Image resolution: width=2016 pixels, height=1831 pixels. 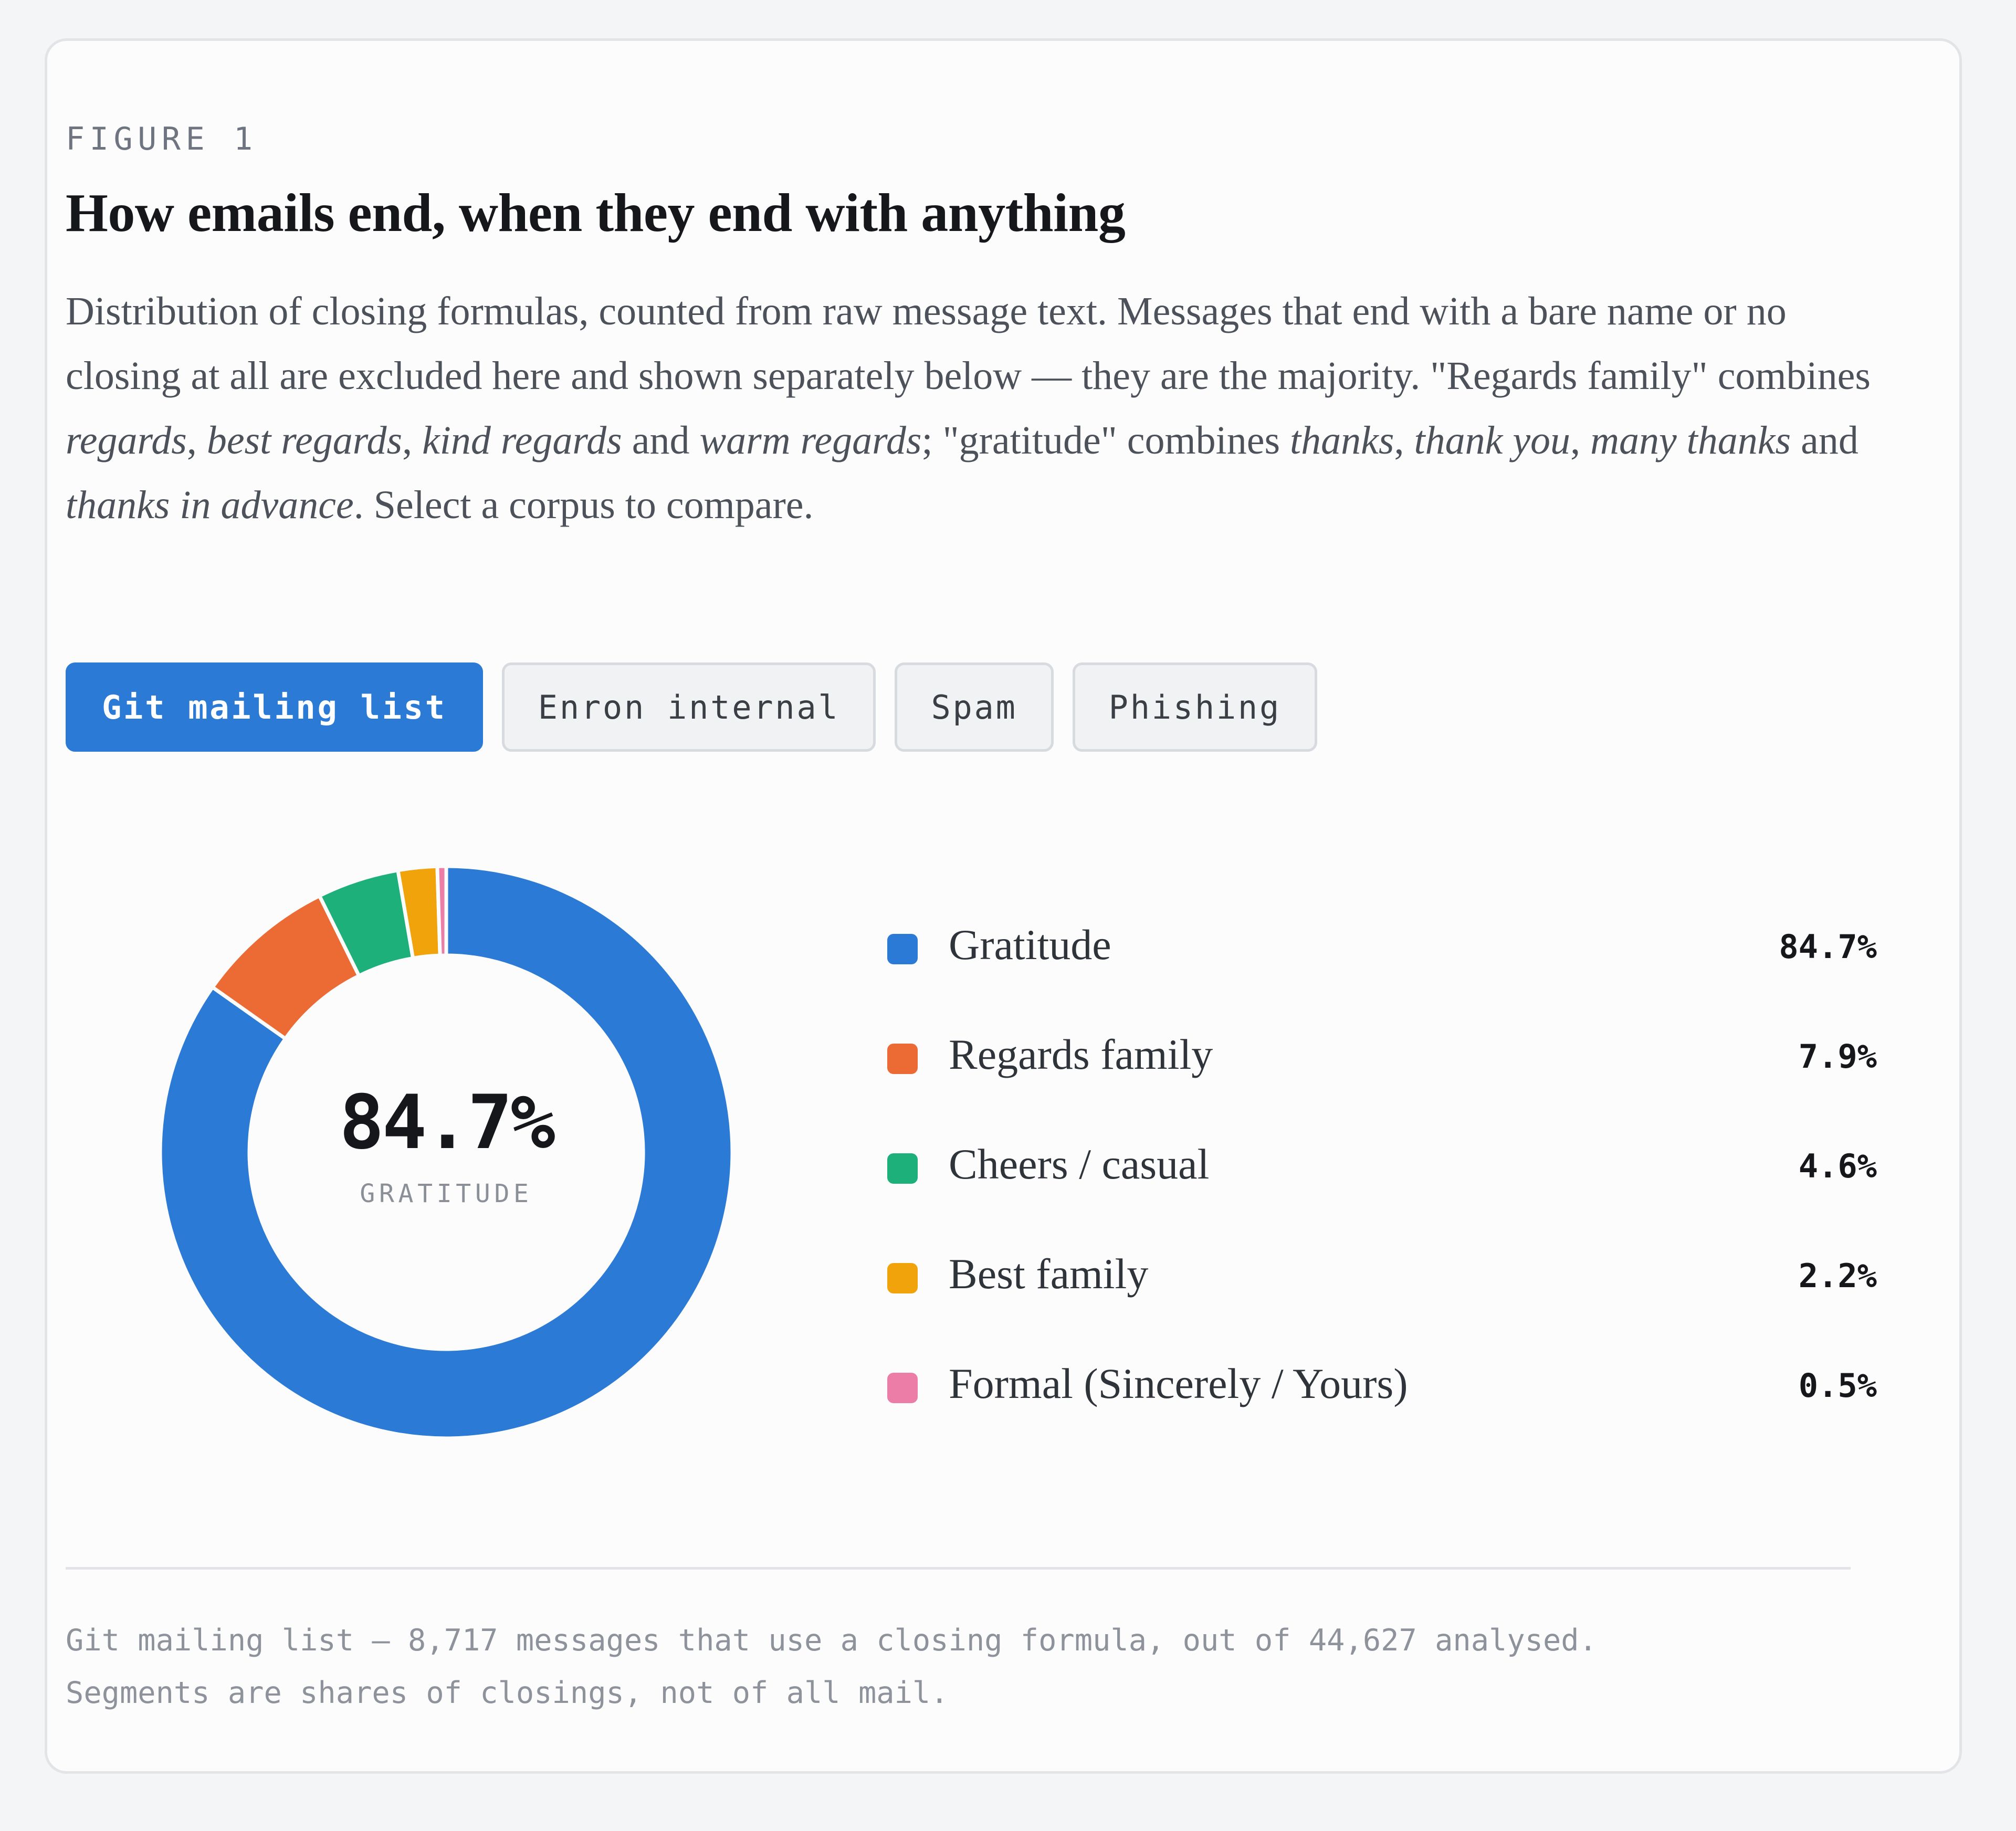 What do you see at coordinates (274, 707) in the screenshot?
I see `tab-git-mailing-list: Git mailing list` at bounding box center [274, 707].